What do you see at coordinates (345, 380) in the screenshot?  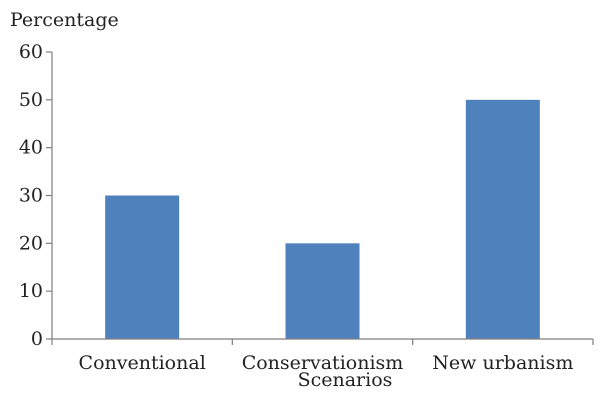 I see `x-axis-title: Scenarios` at bounding box center [345, 380].